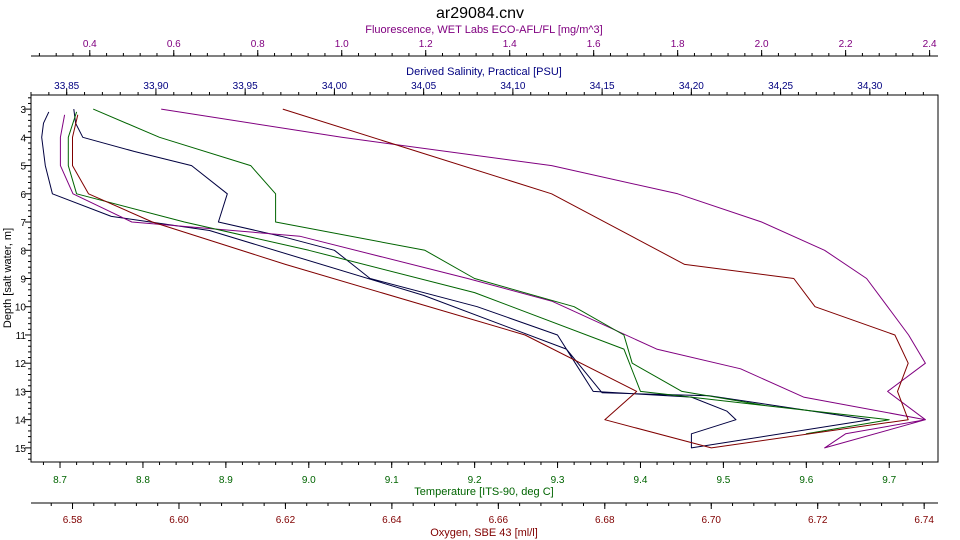 This screenshot has width=960, height=540. Describe the element at coordinates (90, 44) in the screenshot. I see `fluorescence-tick-label: 0.4` at that location.